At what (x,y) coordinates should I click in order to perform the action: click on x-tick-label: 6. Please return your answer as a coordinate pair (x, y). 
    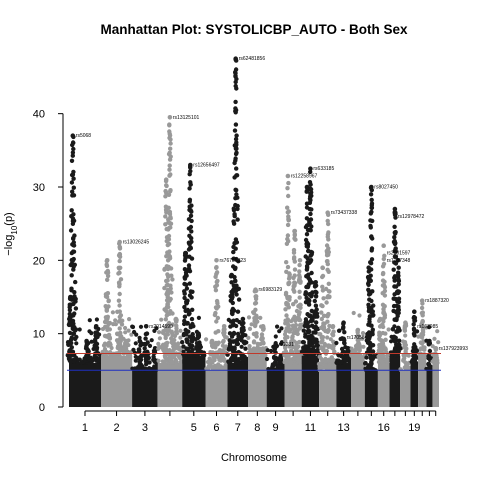
    Looking at the image, I should click on (216, 428).